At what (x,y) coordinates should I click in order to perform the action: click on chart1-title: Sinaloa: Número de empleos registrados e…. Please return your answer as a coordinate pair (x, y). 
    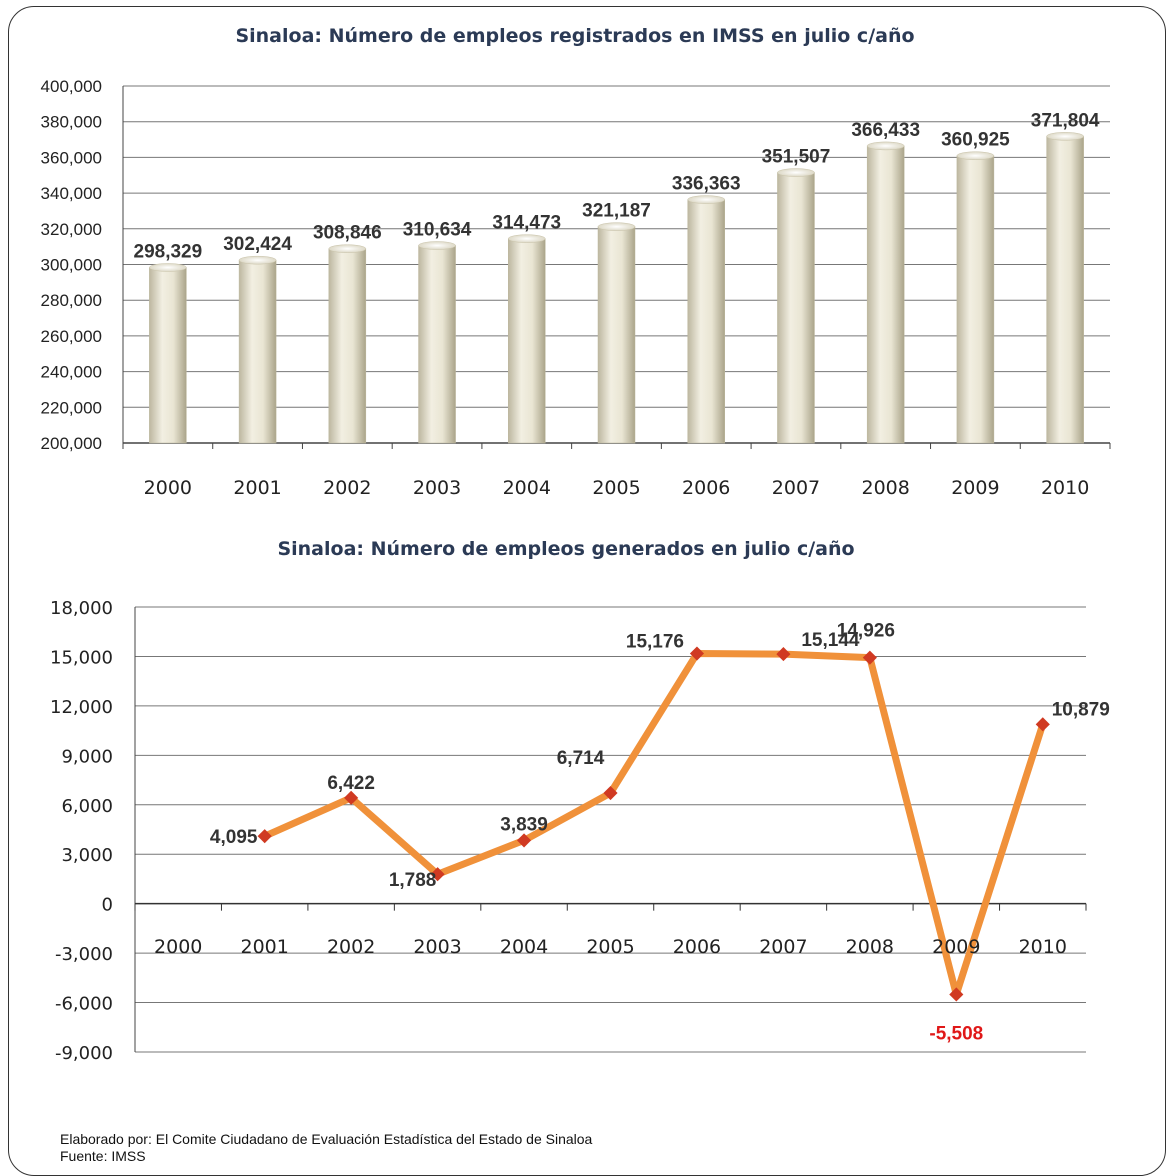
    Looking at the image, I should click on (574, 36).